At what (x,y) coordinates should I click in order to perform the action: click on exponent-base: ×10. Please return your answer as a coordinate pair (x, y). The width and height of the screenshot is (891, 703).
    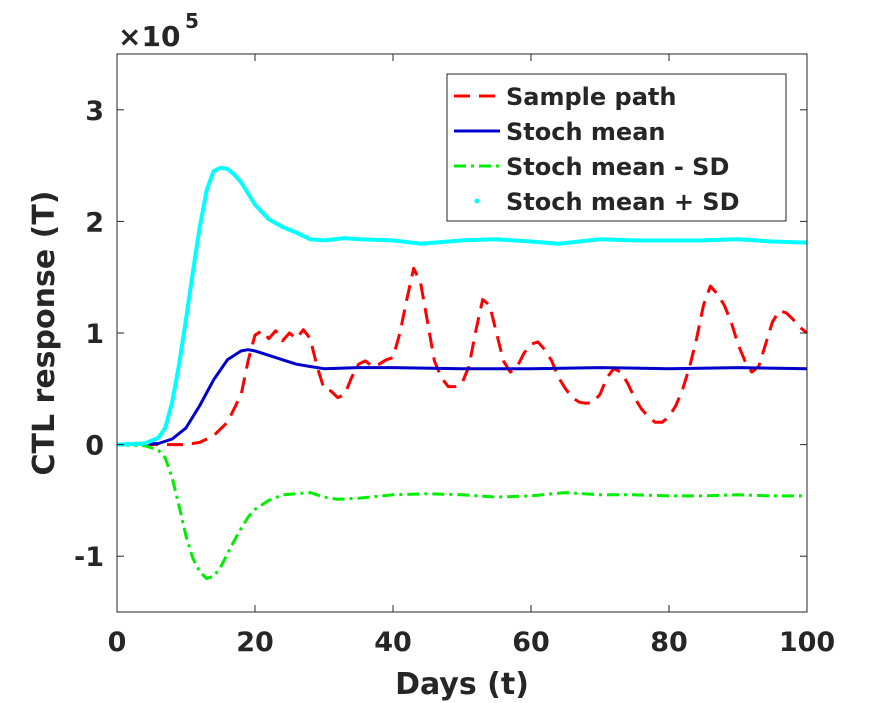
    Looking at the image, I should click on (149, 36).